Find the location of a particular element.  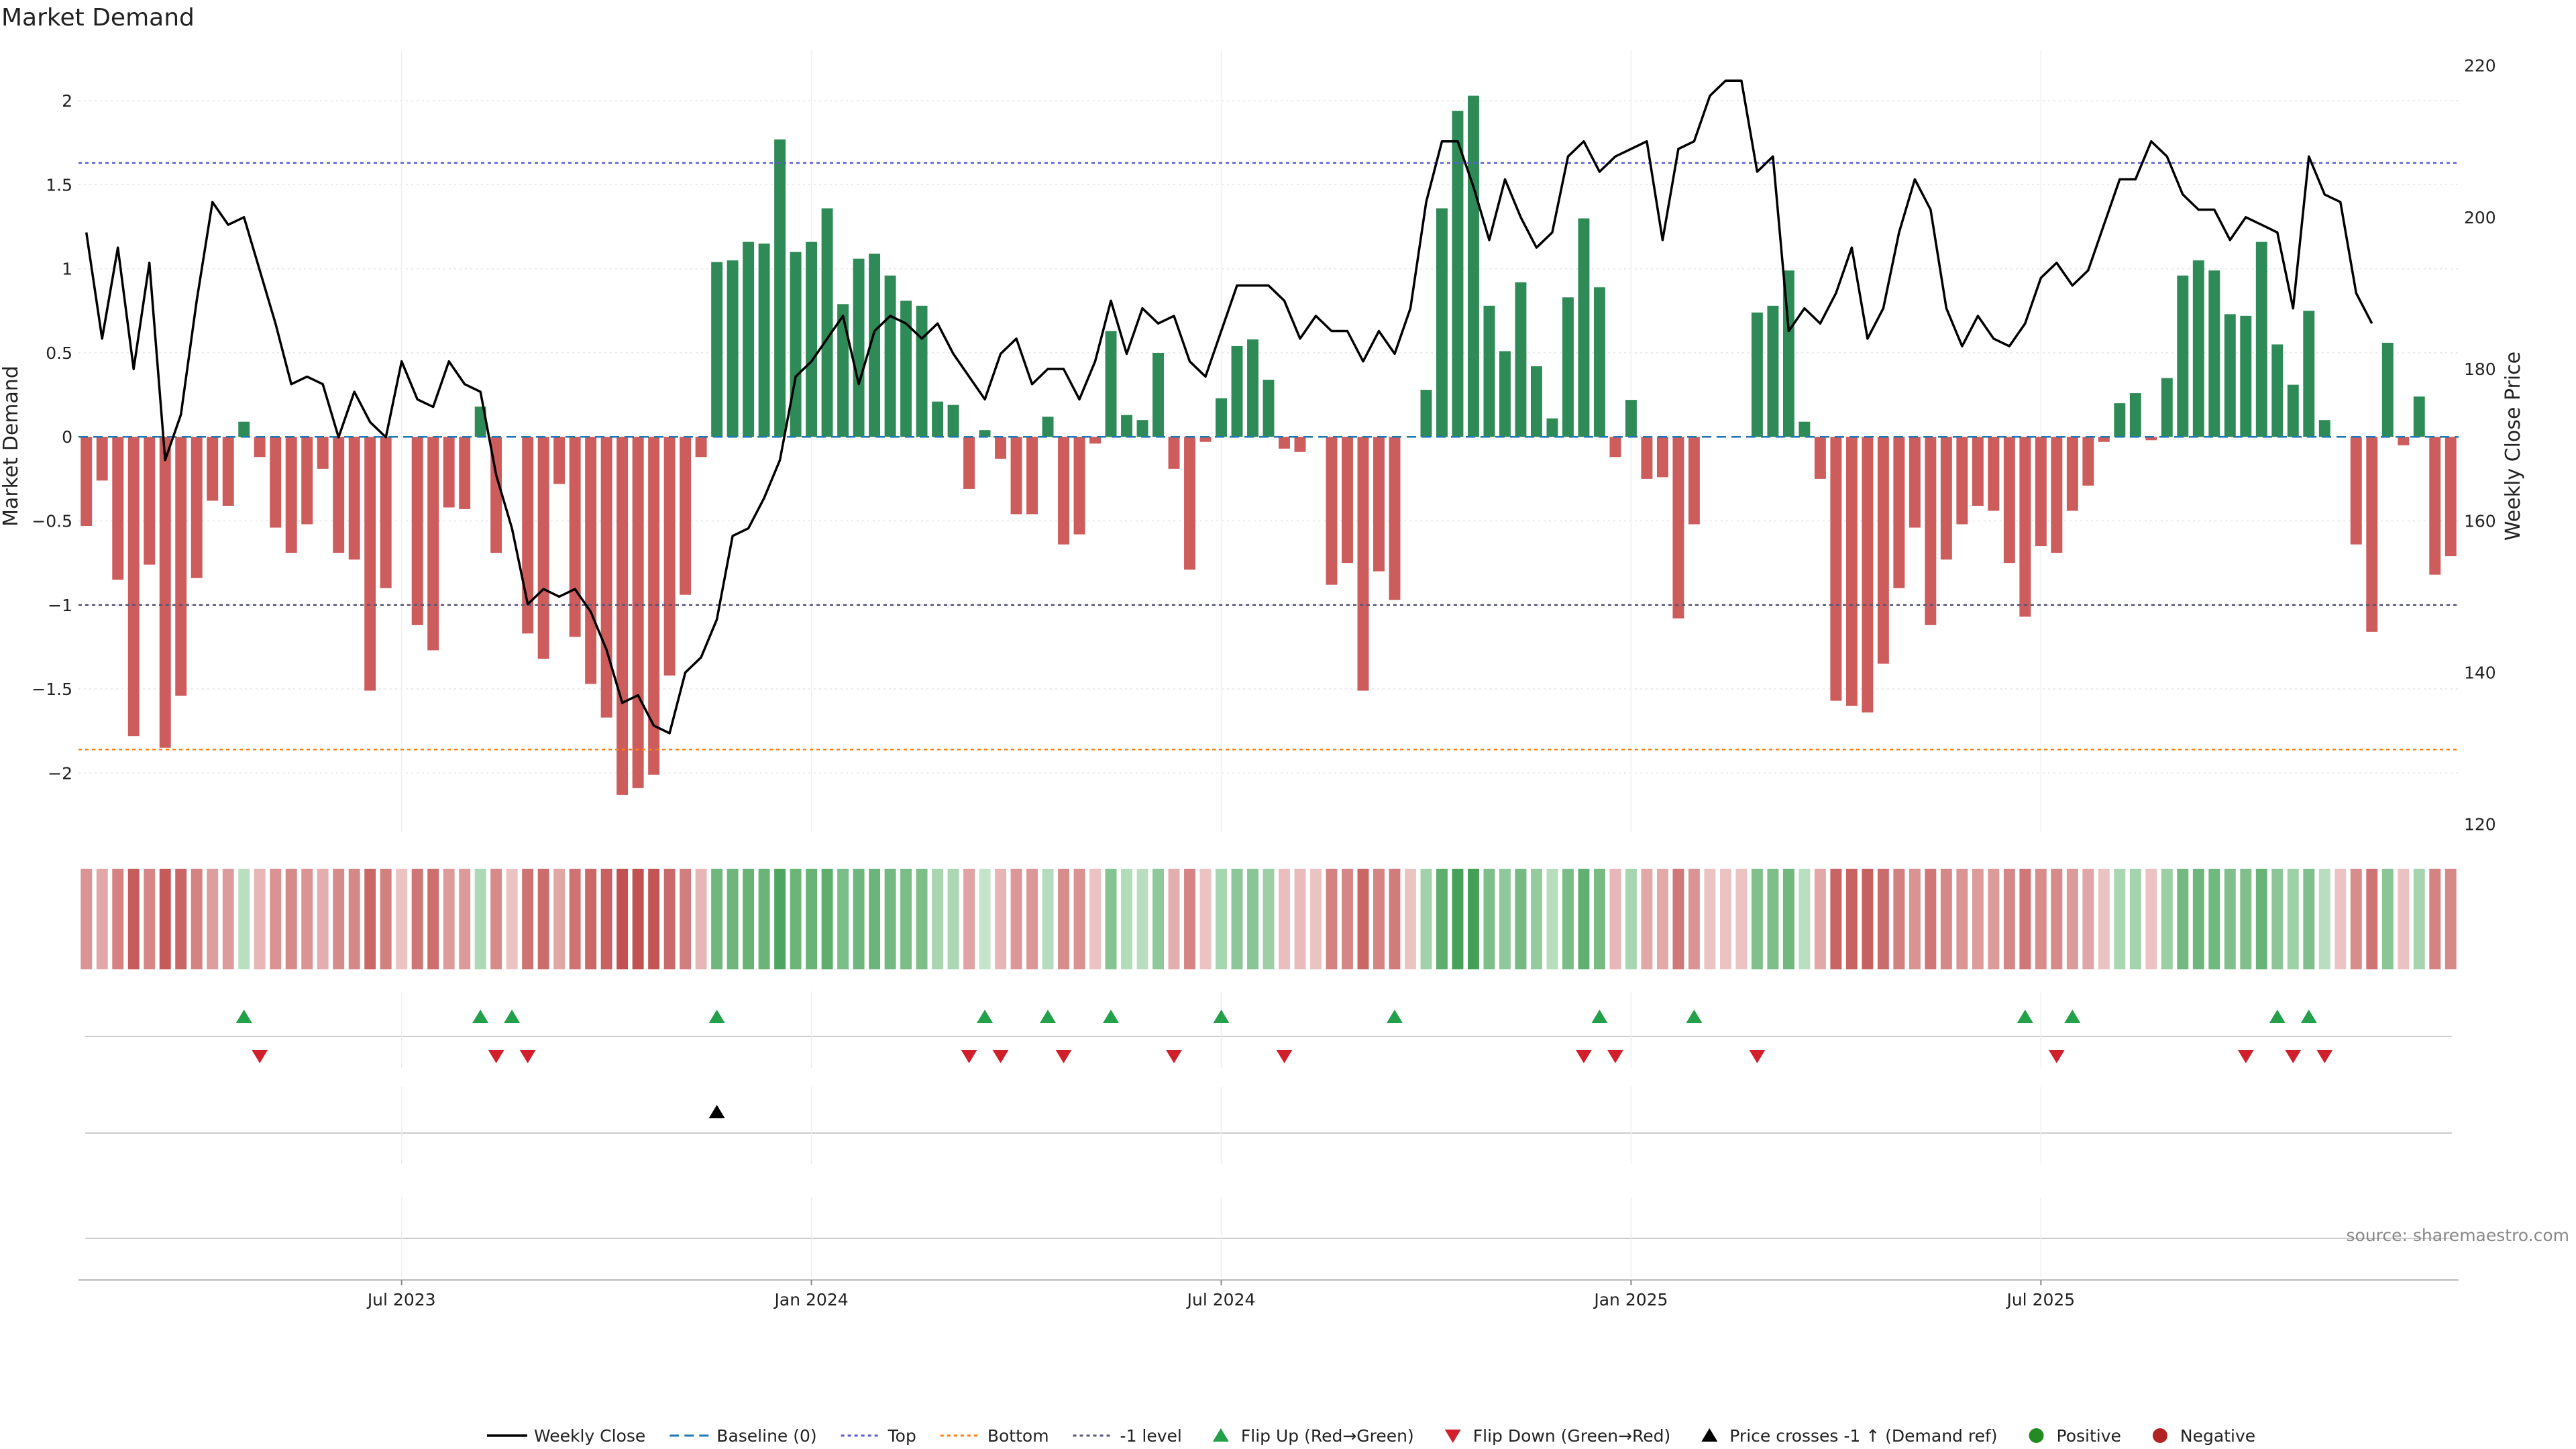

y2-tick-label: 160 is located at coordinates (2480, 521).